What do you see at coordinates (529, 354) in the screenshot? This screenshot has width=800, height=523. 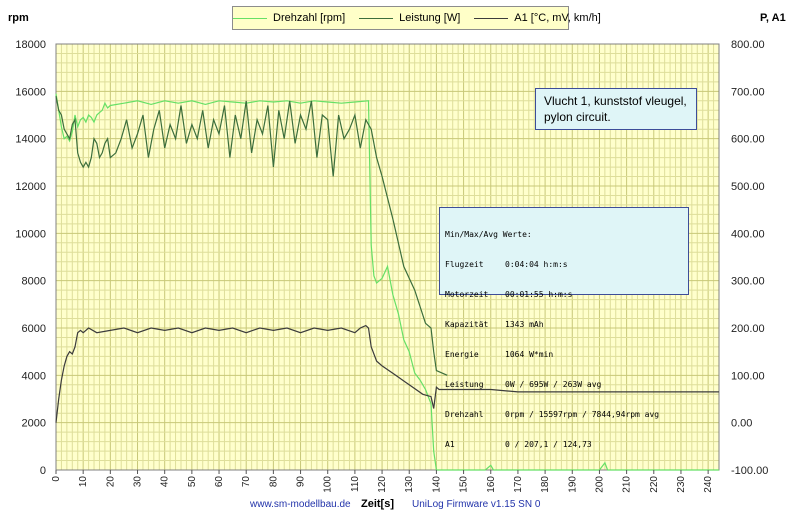 I see `stat-value: 1064 W*min` at bounding box center [529, 354].